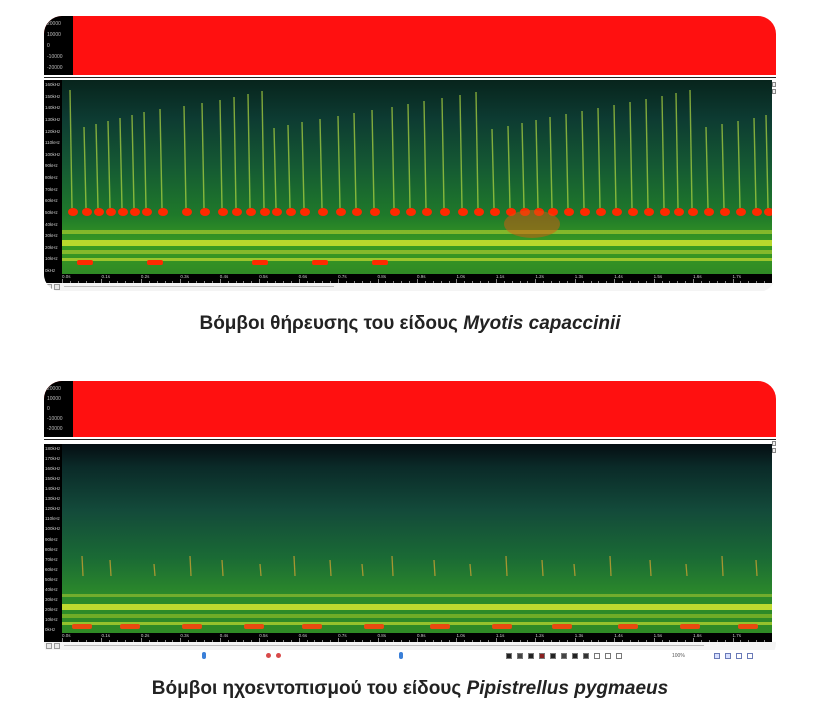  Describe the element at coordinates (567, 688) in the screenshot. I see `species-name: Pipistrellus pygmaeus` at that location.